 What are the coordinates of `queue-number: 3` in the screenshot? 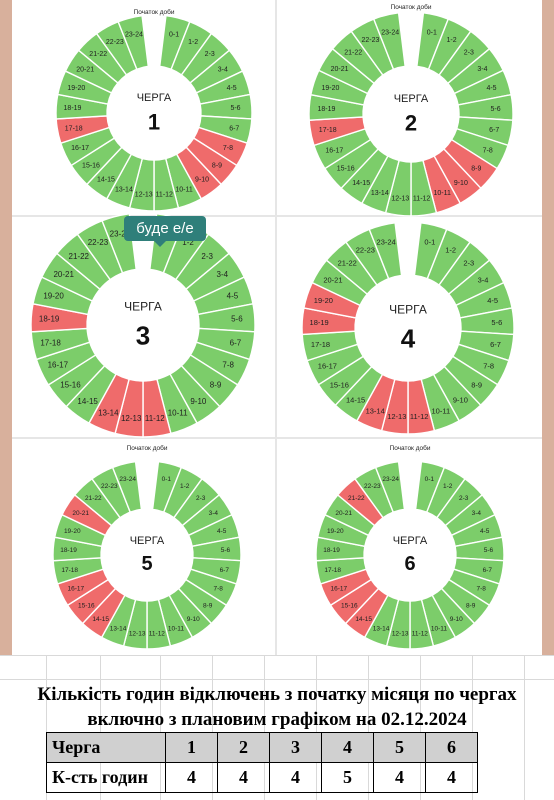 It's located at (143, 336).